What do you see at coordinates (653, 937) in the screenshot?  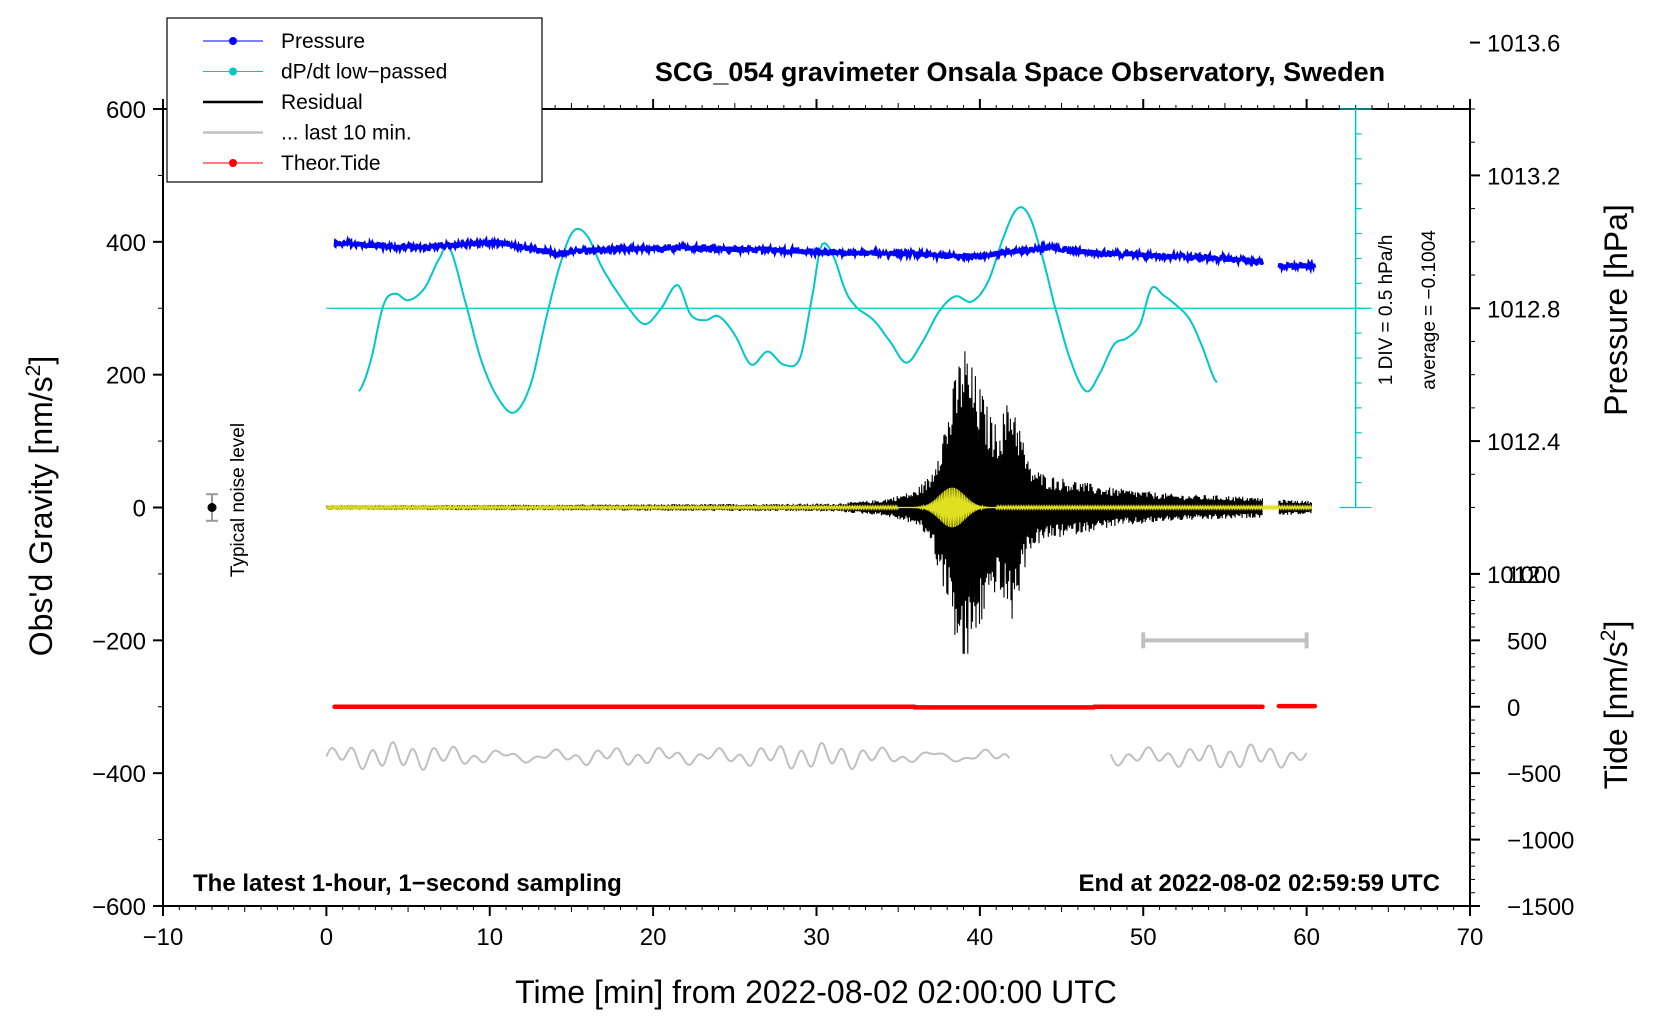 I see `x-tick-label: 20` at bounding box center [653, 937].